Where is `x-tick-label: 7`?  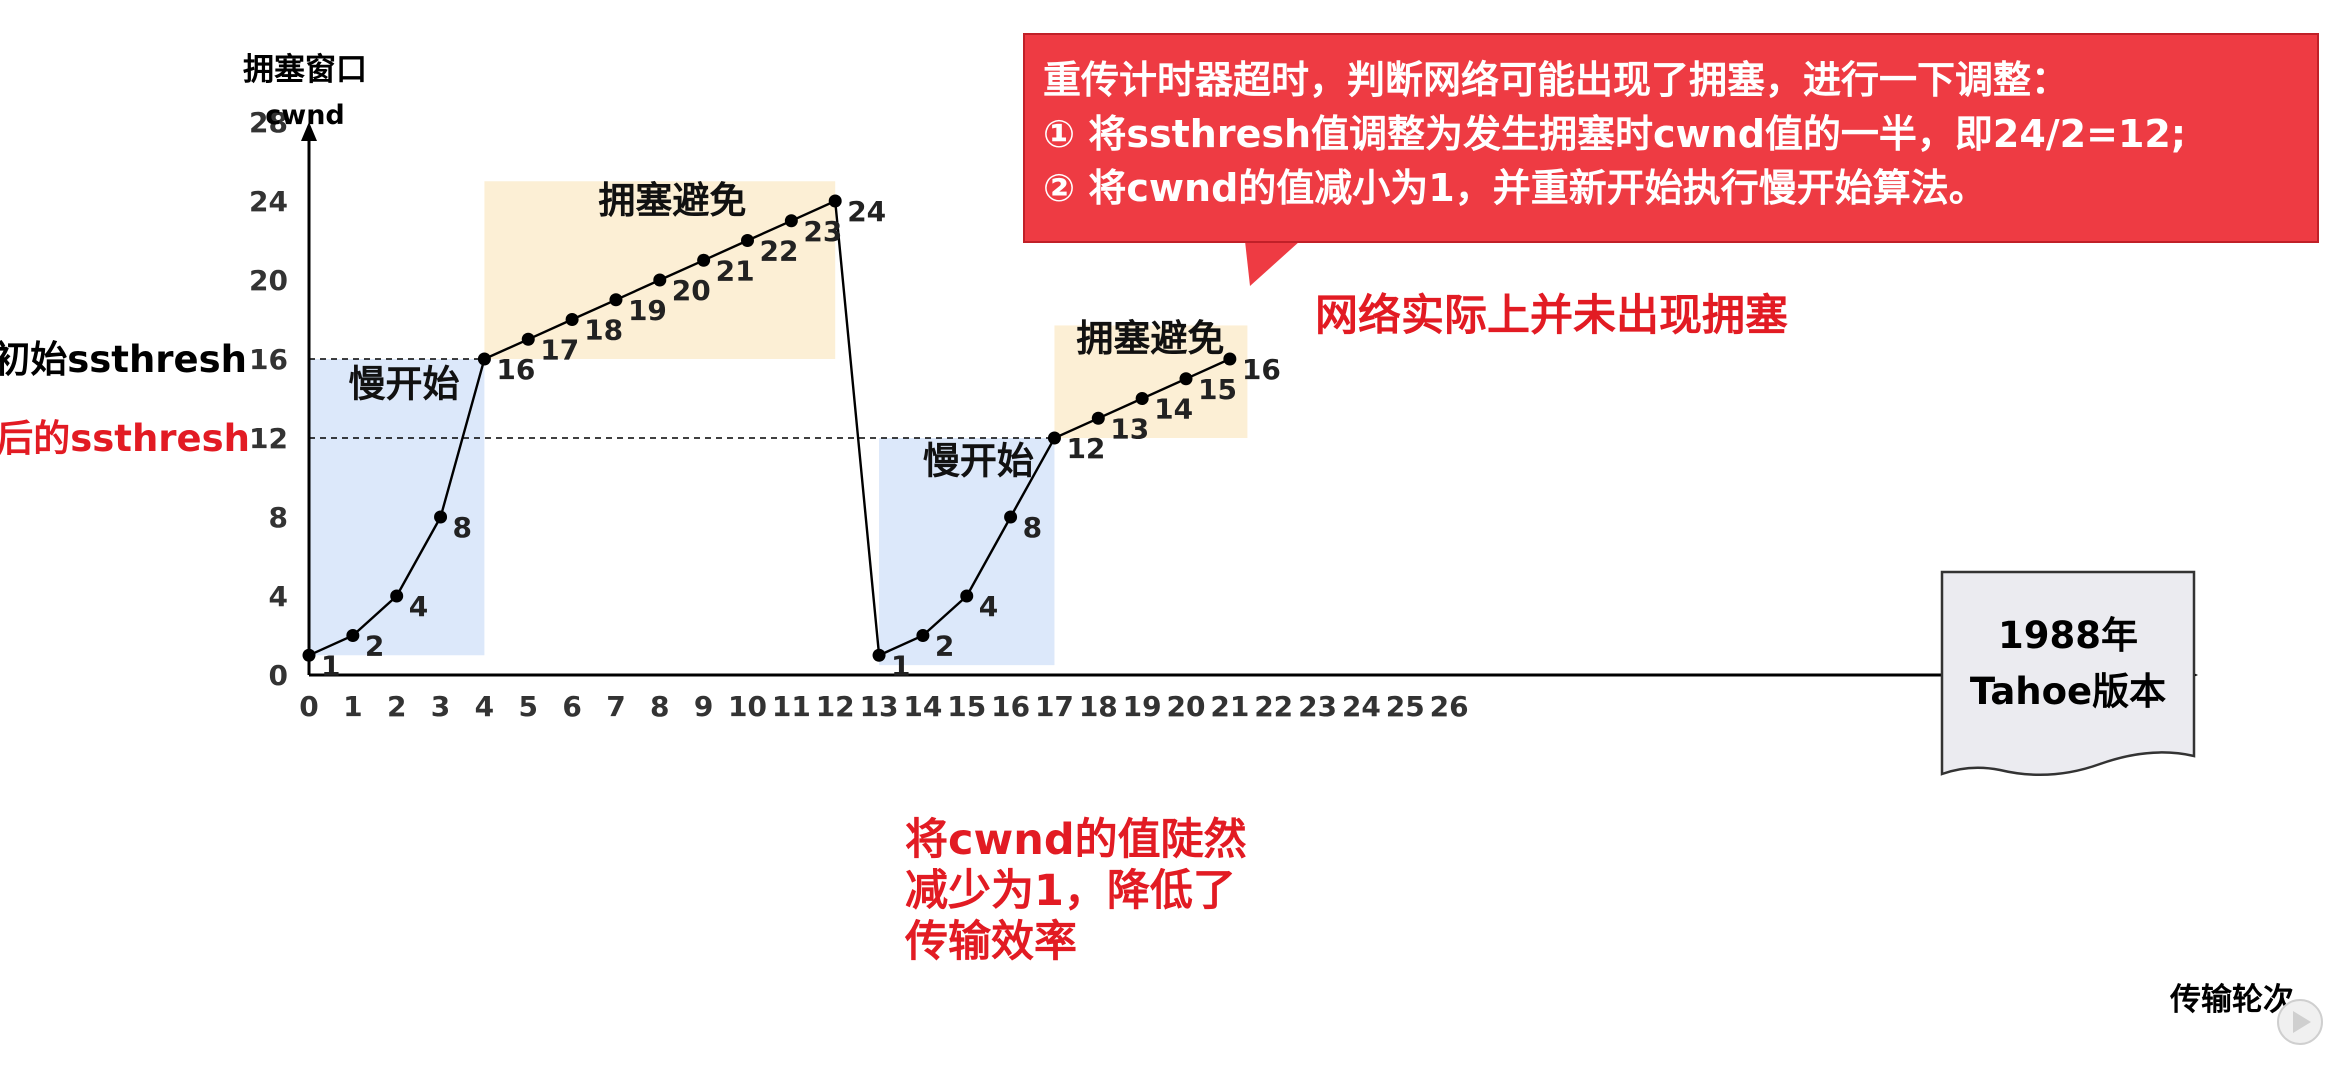 x-tick-label: 7 is located at coordinates (615, 706).